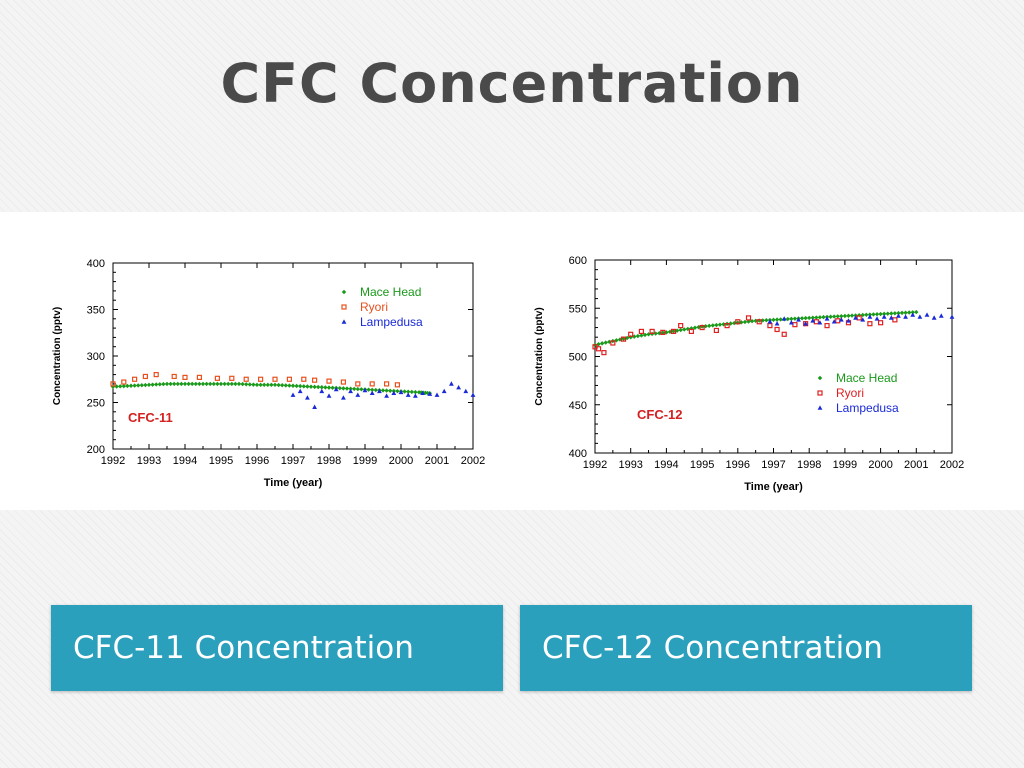 This screenshot has width=1024, height=768. I want to click on cfc11-x-tick-label: 2000, so click(401, 461).